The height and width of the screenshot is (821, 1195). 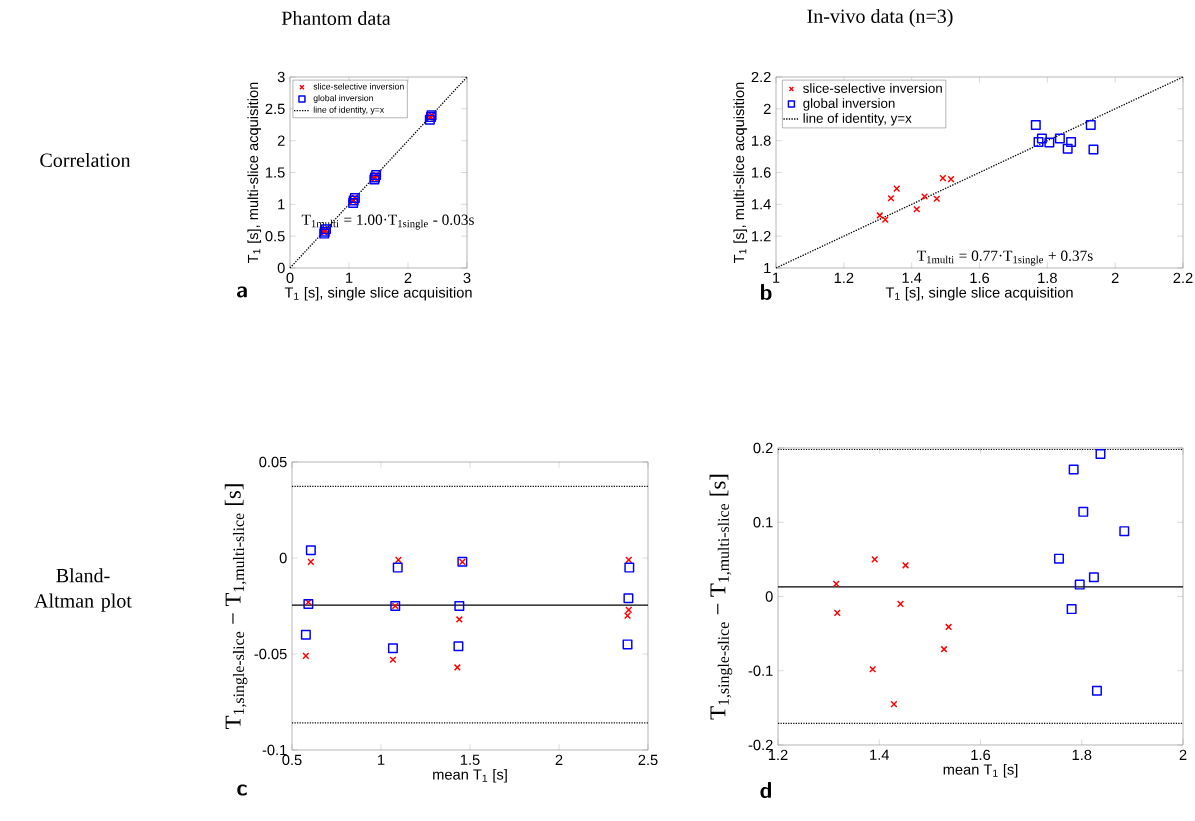 What do you see at coordinates (241, 292) in the screenshot?
I see `text: a` at bounding box center [241, 292].